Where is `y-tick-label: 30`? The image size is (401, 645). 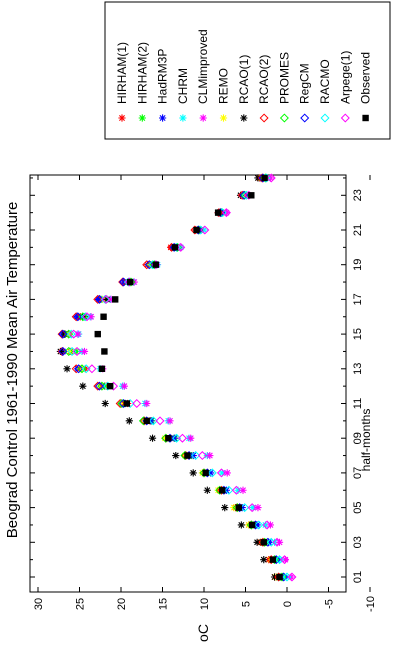
y-tick-label: 30 is located at coordinates (39, 604).